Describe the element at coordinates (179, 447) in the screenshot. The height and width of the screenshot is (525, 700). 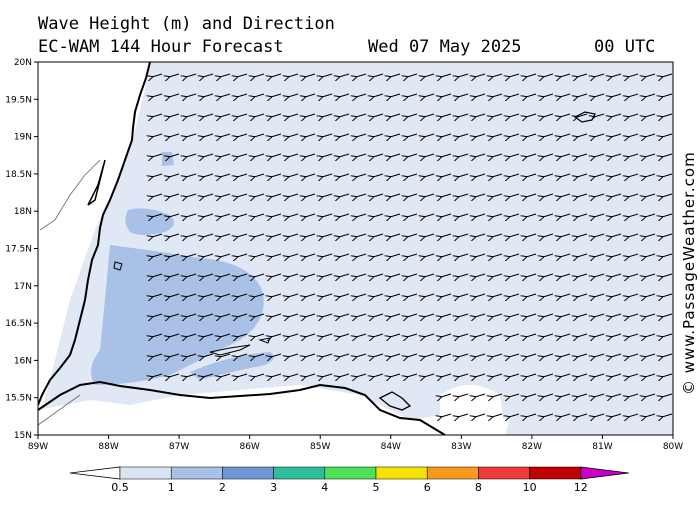
I see `lon-tick-label: 87W` at that location.